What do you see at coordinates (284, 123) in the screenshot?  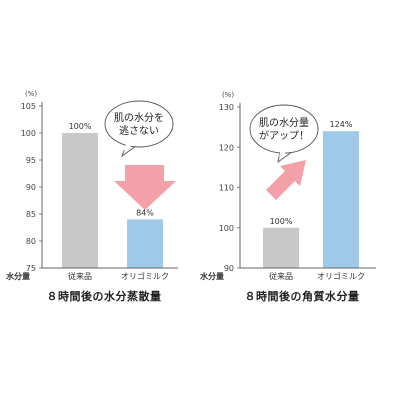 I see `chart2-callout-text: 肌の水分量` at bounding box center [284, 123].